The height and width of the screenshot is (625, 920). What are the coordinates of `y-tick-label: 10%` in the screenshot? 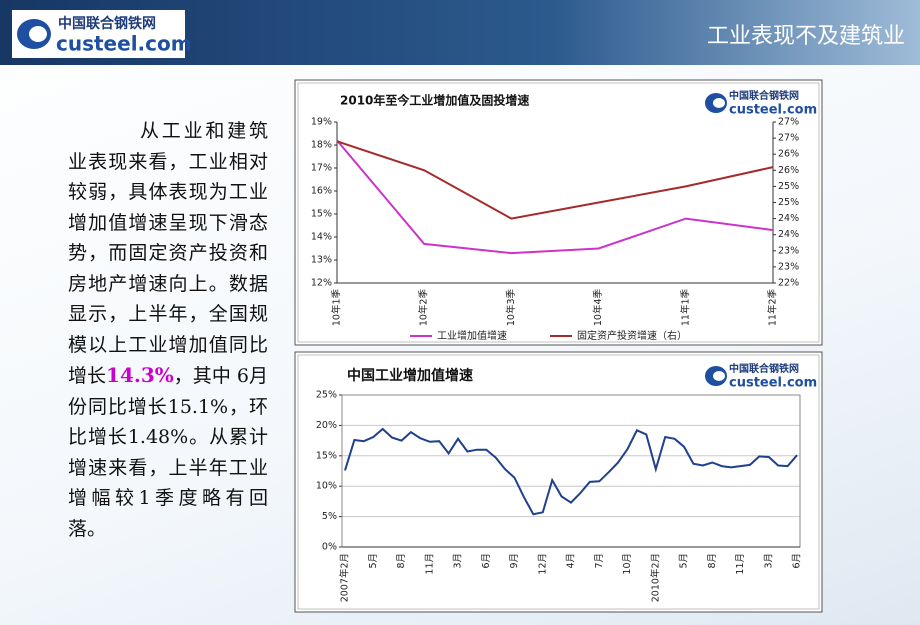 It's located at (326, 486).